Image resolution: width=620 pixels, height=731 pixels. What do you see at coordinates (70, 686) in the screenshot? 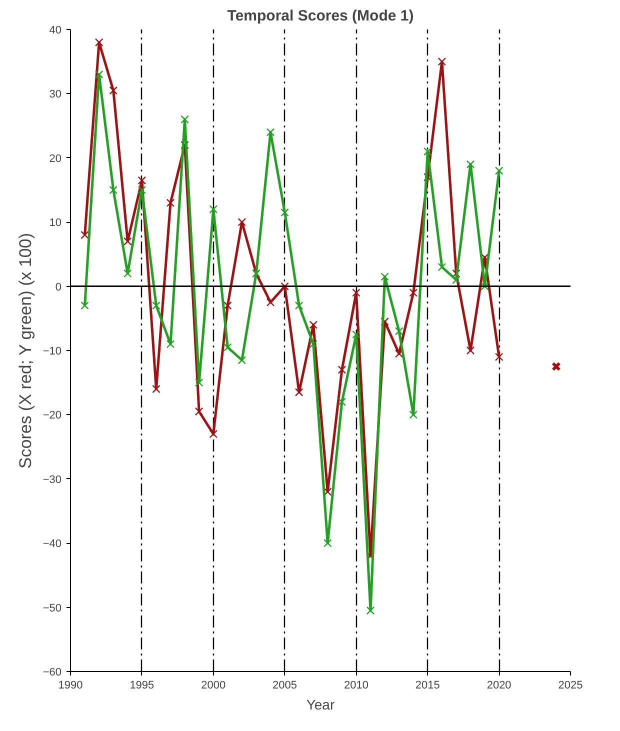
I see `x-tick-label: 1990` at bounding box center [70, 686].